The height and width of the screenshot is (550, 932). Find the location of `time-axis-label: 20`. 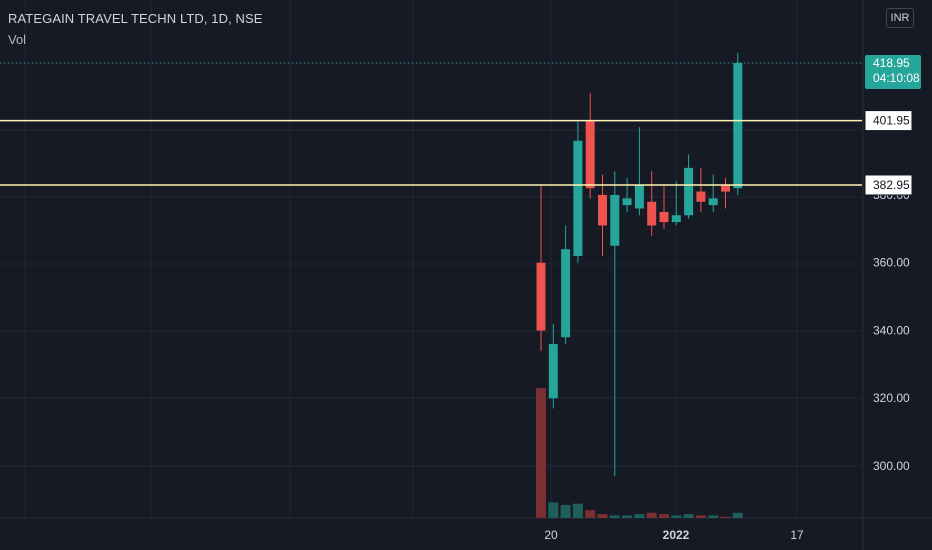

time-axis-label: 20 is located at coordinates (551, 535).